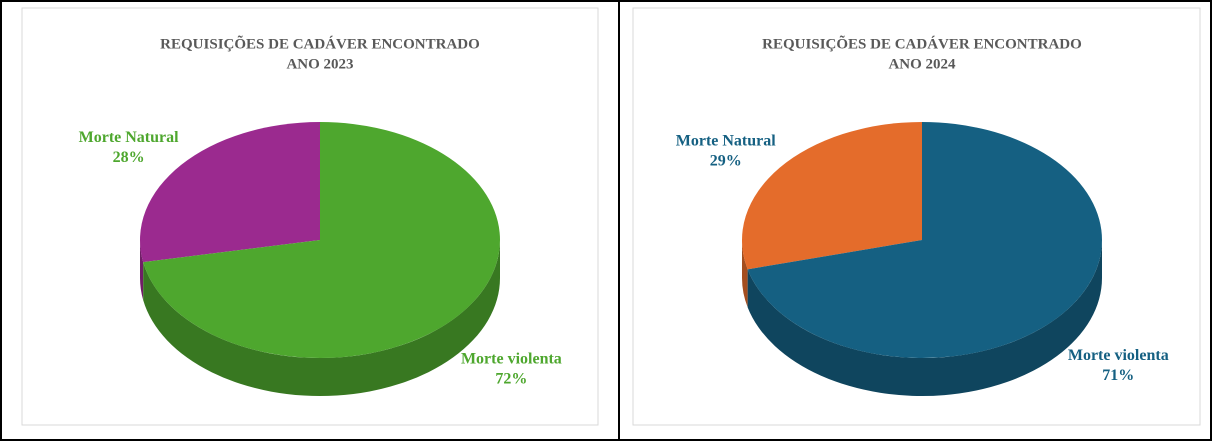  Describe the element at coordinates (129, 157) in the screenshot. I see `data-label-value: 28%` at that location.